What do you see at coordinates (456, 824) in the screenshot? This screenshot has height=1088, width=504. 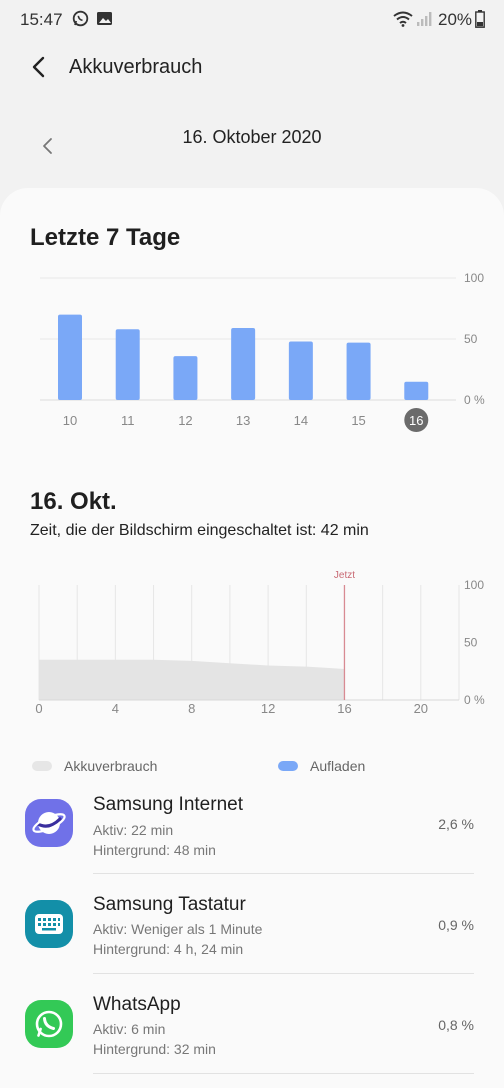 I see `app-usage-percent: 2,6 %` at bounding box center [456, 824].